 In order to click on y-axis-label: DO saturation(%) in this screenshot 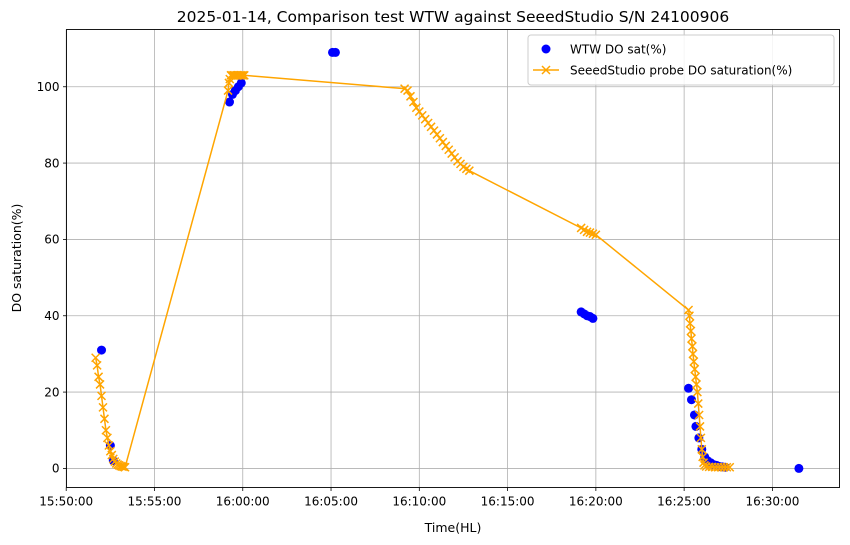, I will do `click(16, 258)`.